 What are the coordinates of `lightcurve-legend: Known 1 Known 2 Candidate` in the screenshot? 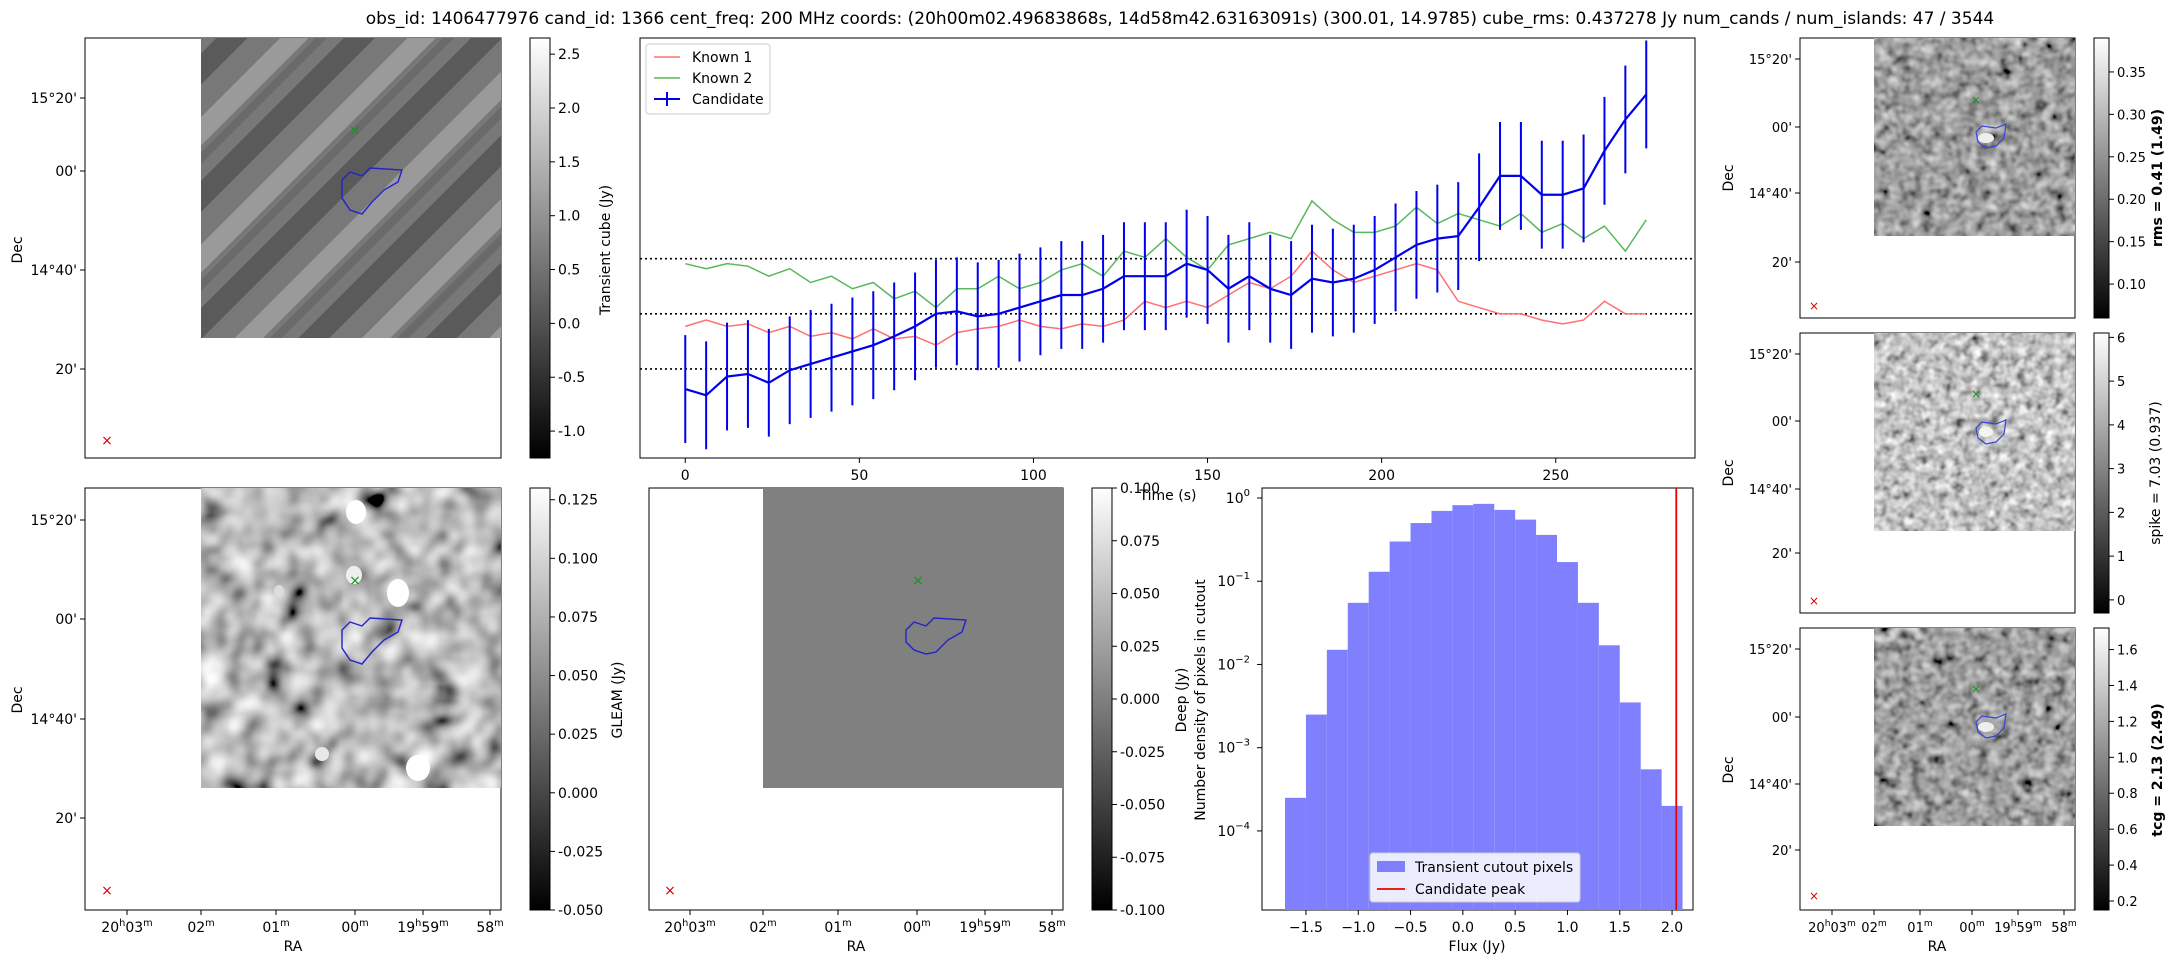 It's located at (708, 79).